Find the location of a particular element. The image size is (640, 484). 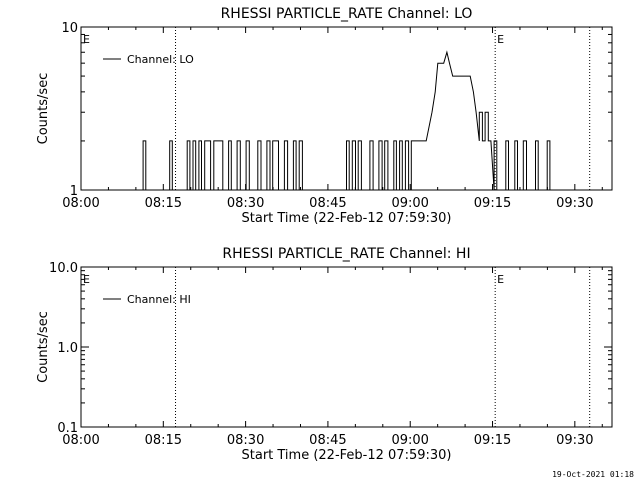

legend: Channel: HI is located at coordinates (147, 299).